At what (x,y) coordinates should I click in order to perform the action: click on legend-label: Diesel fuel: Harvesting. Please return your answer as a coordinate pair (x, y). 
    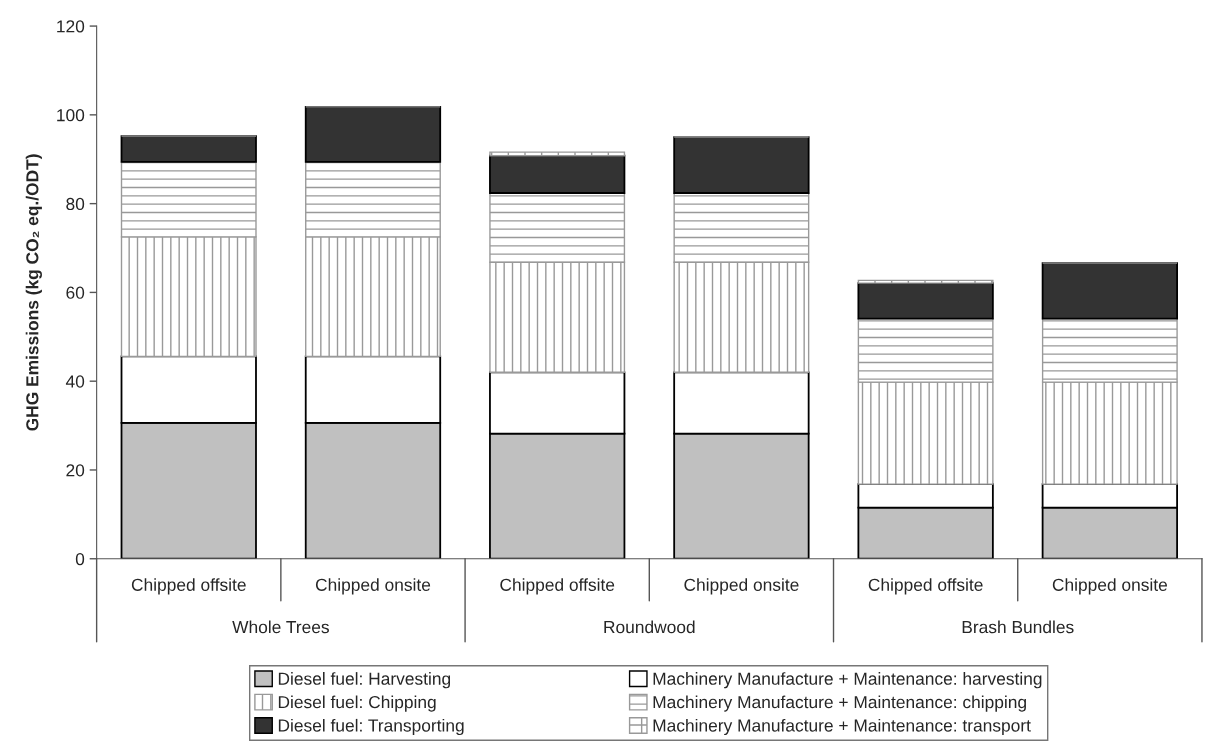
    Looking at the image, I should click on (364, 680).